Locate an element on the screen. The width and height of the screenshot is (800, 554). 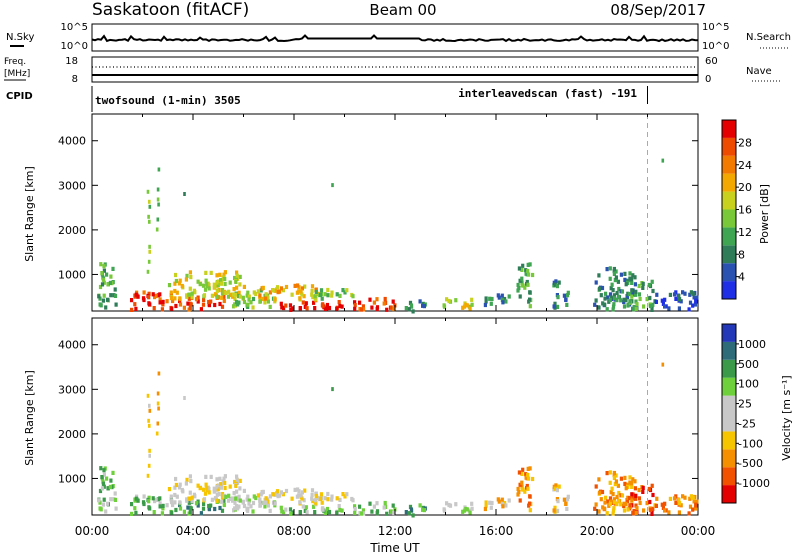
power-colorbar-tick: 20 is located at coordinates (745, 187).